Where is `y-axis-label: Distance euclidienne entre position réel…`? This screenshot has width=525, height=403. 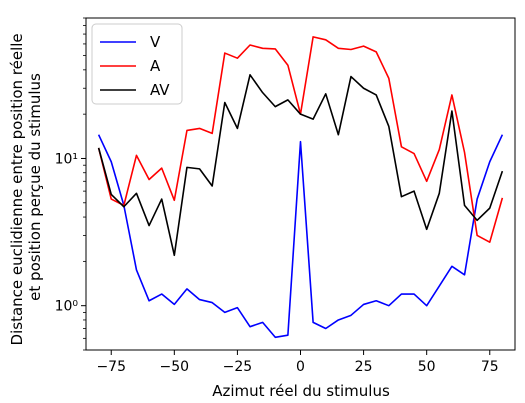
y-axis-label: Distance euclidienne entre position réel… is located at coordinates (26, 187).